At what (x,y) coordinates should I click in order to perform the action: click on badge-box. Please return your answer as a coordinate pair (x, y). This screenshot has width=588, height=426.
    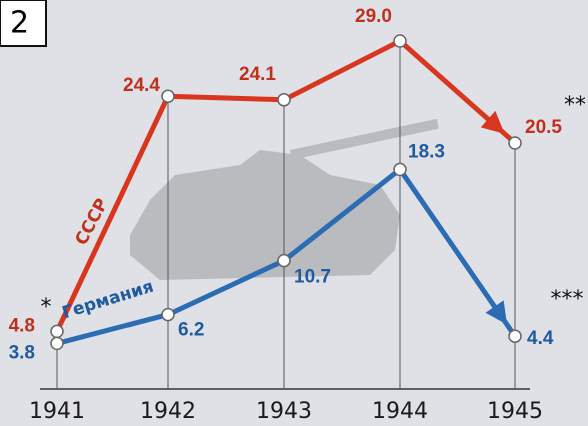
    Looking at the image, I should click on (23, 23).